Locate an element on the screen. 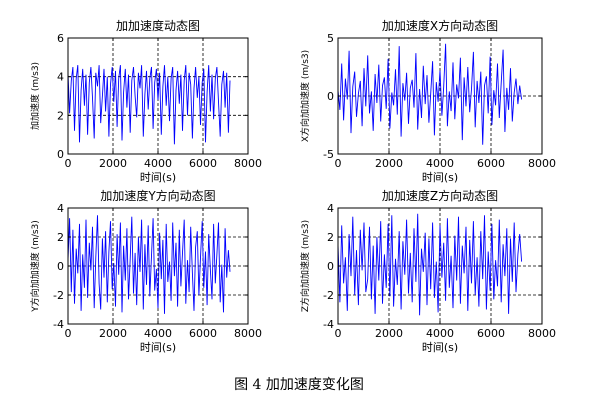  chart-title: 加加速度Y方向动态图 is located at coordinates (157, 195).